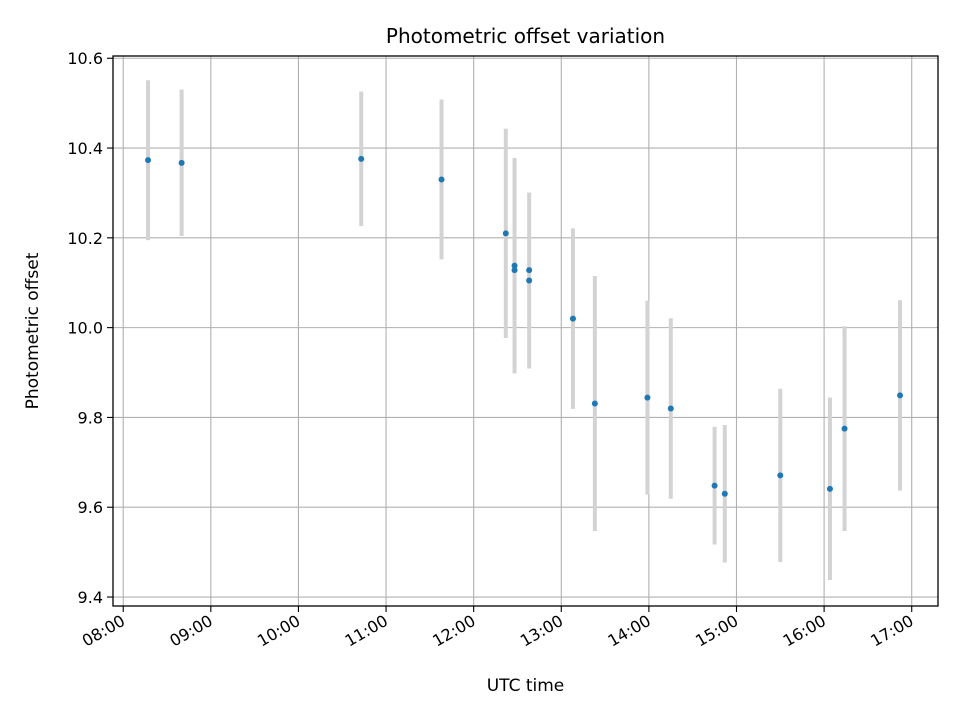 Image resolution: width=960 pixels, height=720 pixels. I want to click on y-axis-label: Photometric offset, so click(33, 330).